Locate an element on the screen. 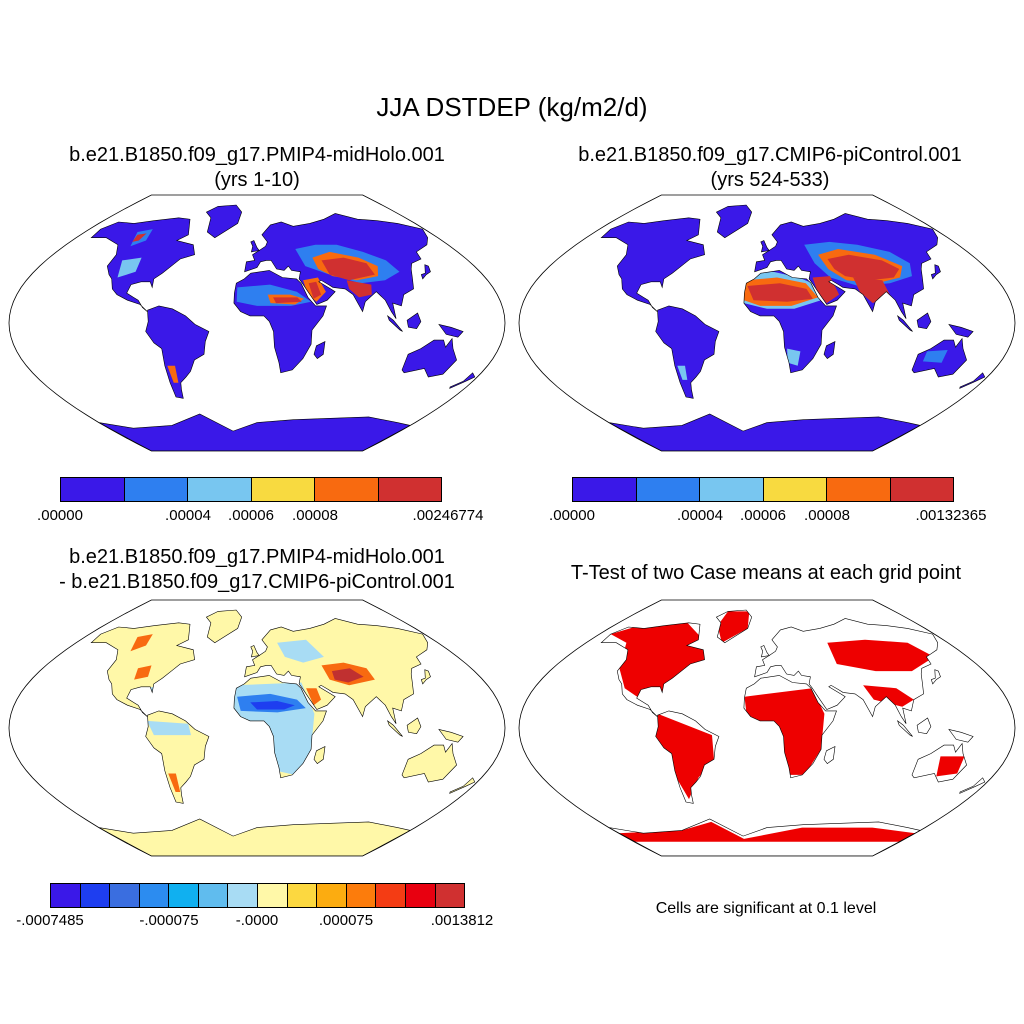  colorbar-midholo is located at coordinates (251, 489).